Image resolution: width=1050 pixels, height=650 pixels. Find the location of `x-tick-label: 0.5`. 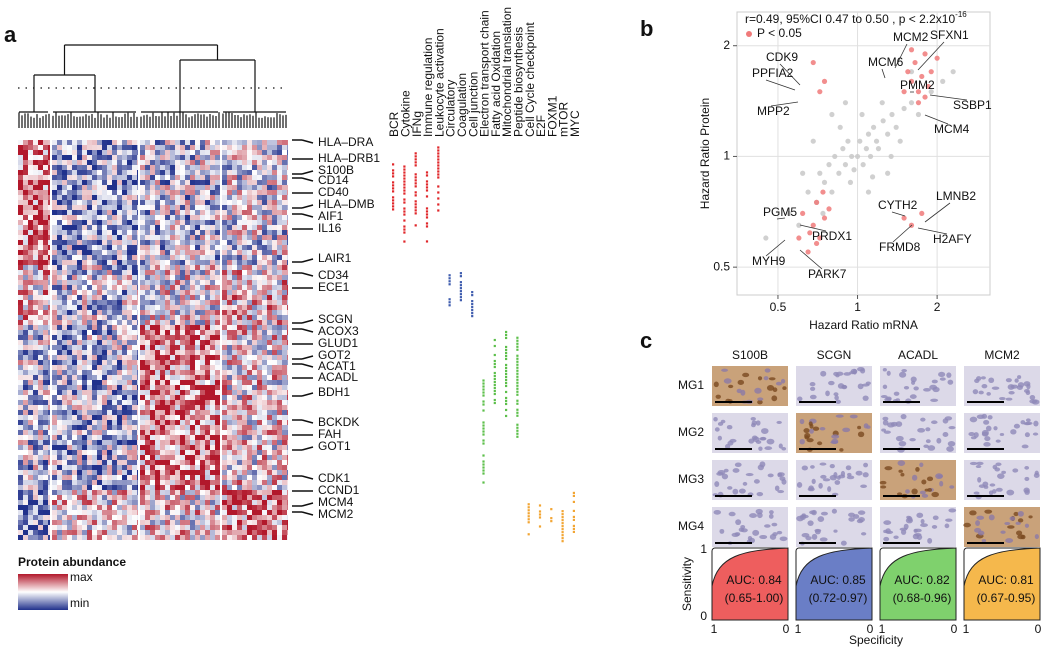

x-tick-label: 0.5 is located at coordinates (778, 307).